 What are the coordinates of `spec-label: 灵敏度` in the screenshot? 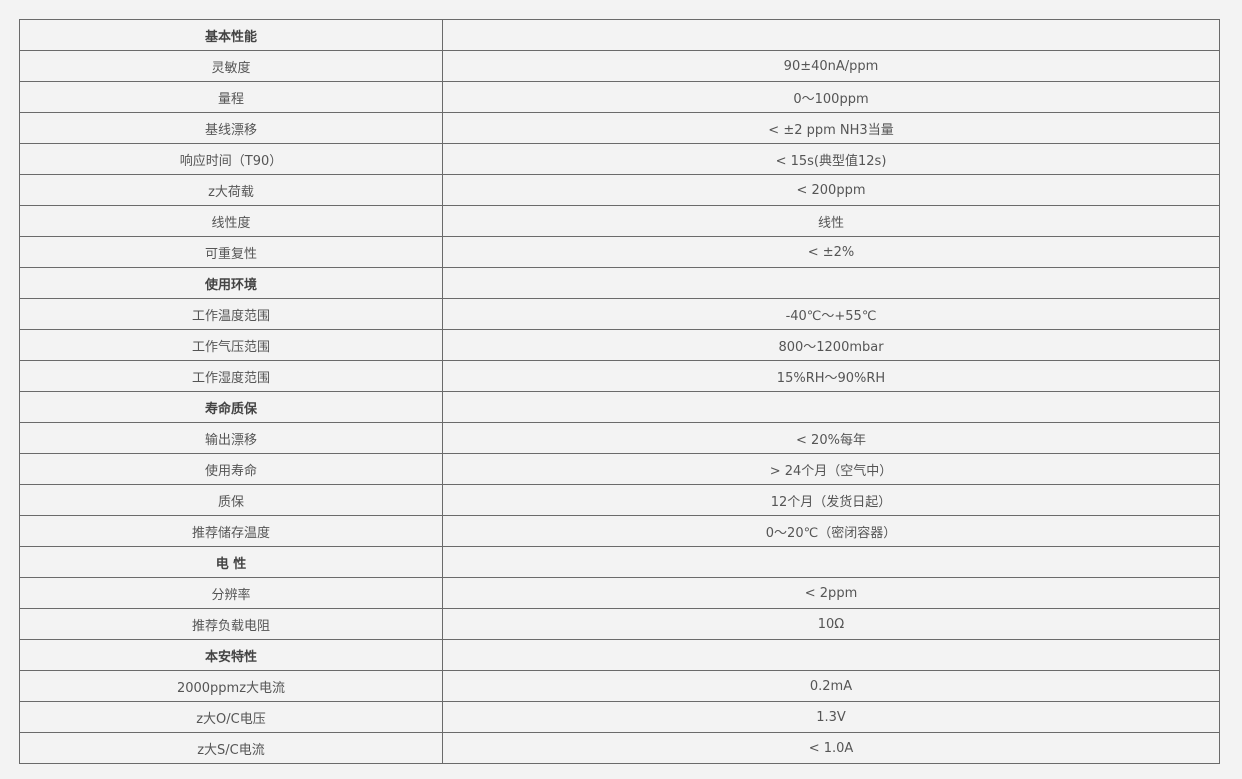 It's located at (231, 66).